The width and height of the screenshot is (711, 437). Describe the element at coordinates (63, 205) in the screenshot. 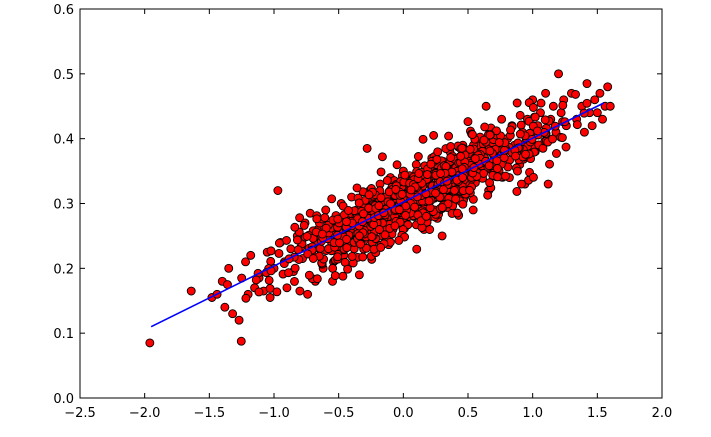

I see `y-tick-label: 0.3` at that location.